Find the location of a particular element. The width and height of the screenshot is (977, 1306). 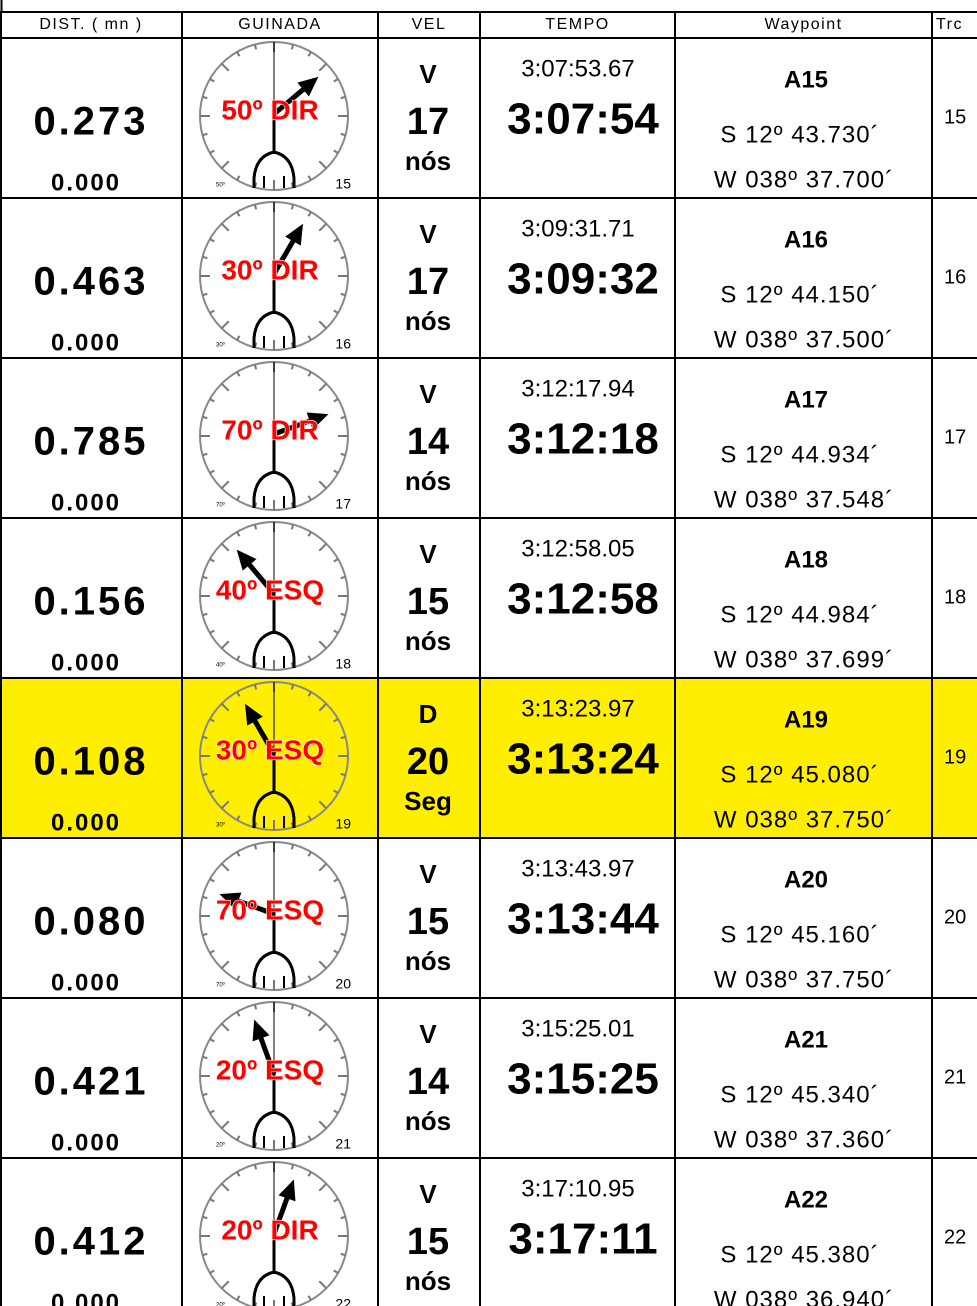

turn-label: 20º DIR is located at coordinates (269, 1229).